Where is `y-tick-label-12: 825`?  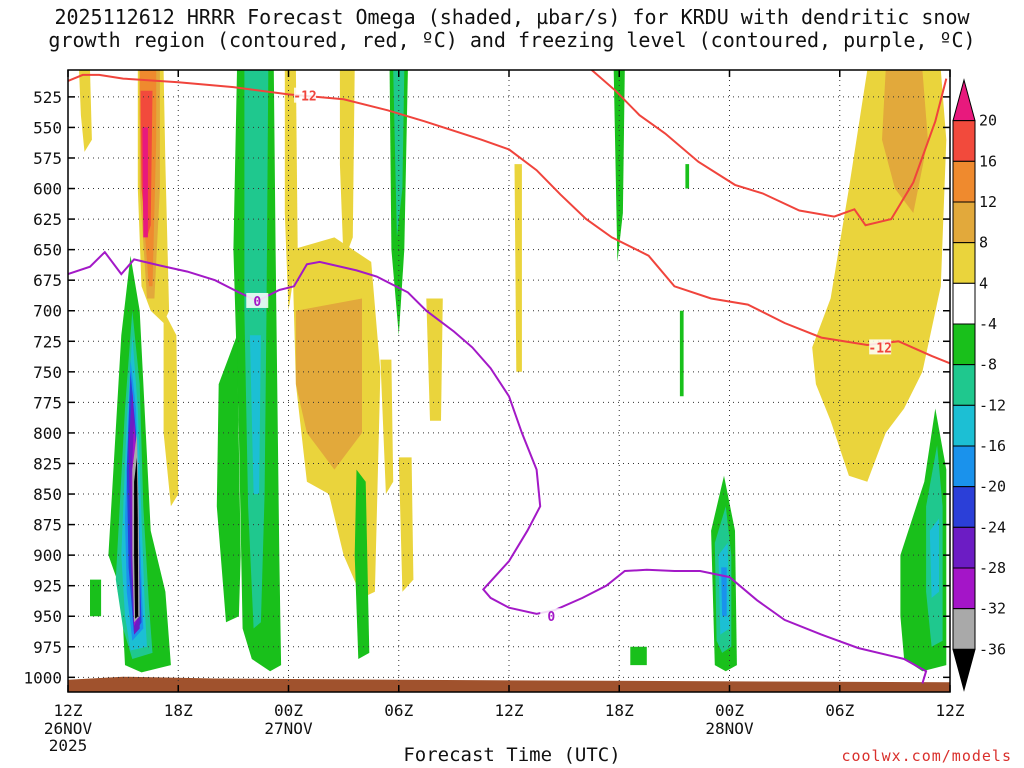 y-tick-label-12: 825 is located at coordinates (47, 463).